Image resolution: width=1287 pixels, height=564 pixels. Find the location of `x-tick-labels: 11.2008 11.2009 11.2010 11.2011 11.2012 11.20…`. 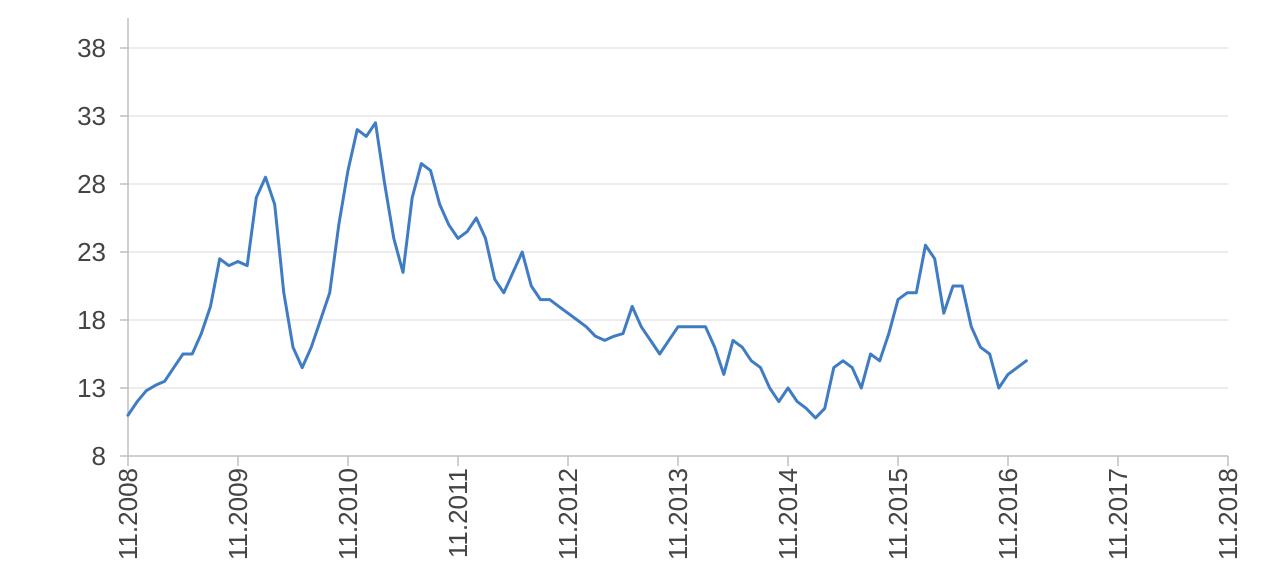

x-tick-labels: 11.2008 11.2009 11.2010 11.2011 11.2012 11.20… is located at coordinates (678, 514).